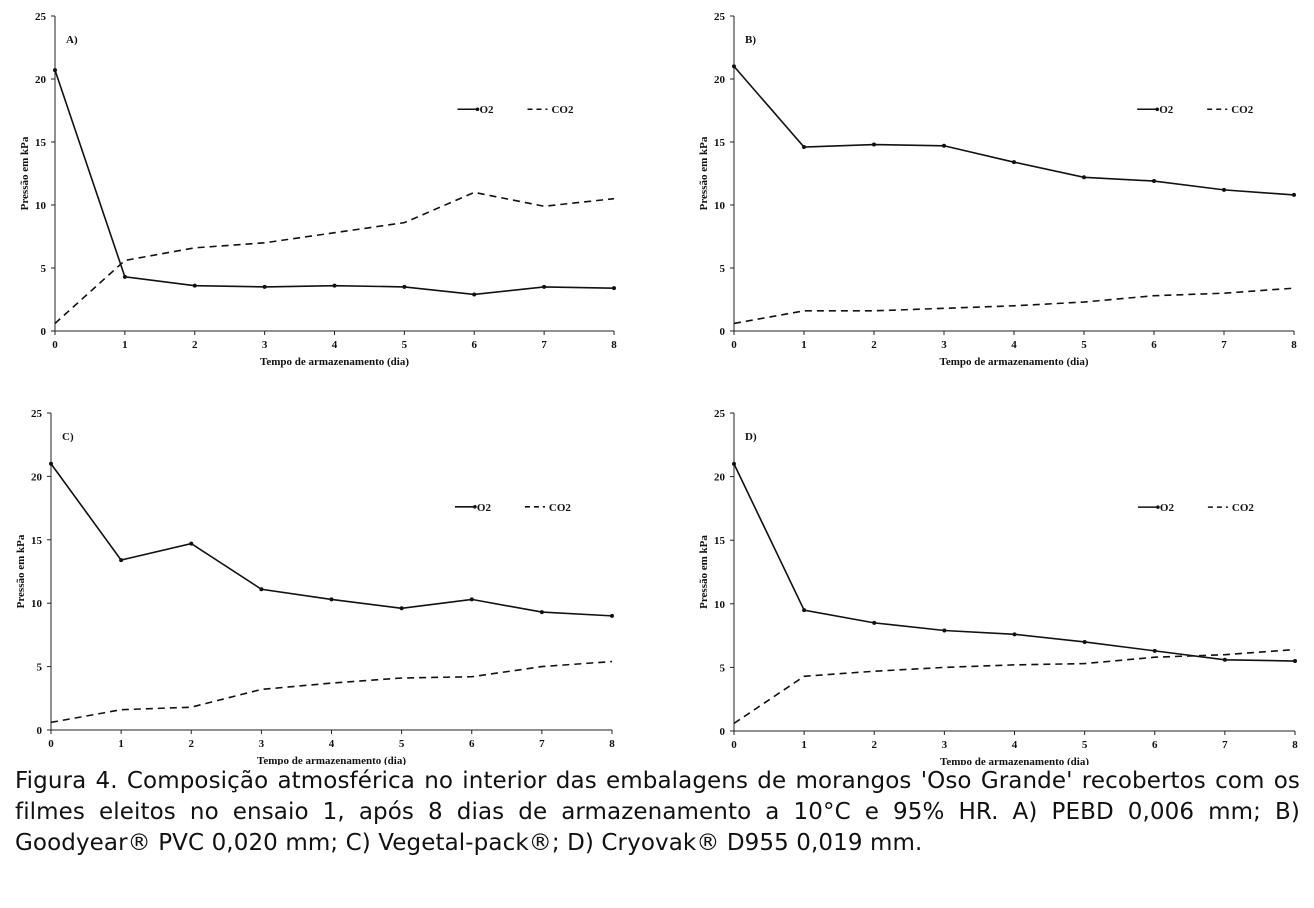  I want to click on panel-label: C), so click(68, 437).